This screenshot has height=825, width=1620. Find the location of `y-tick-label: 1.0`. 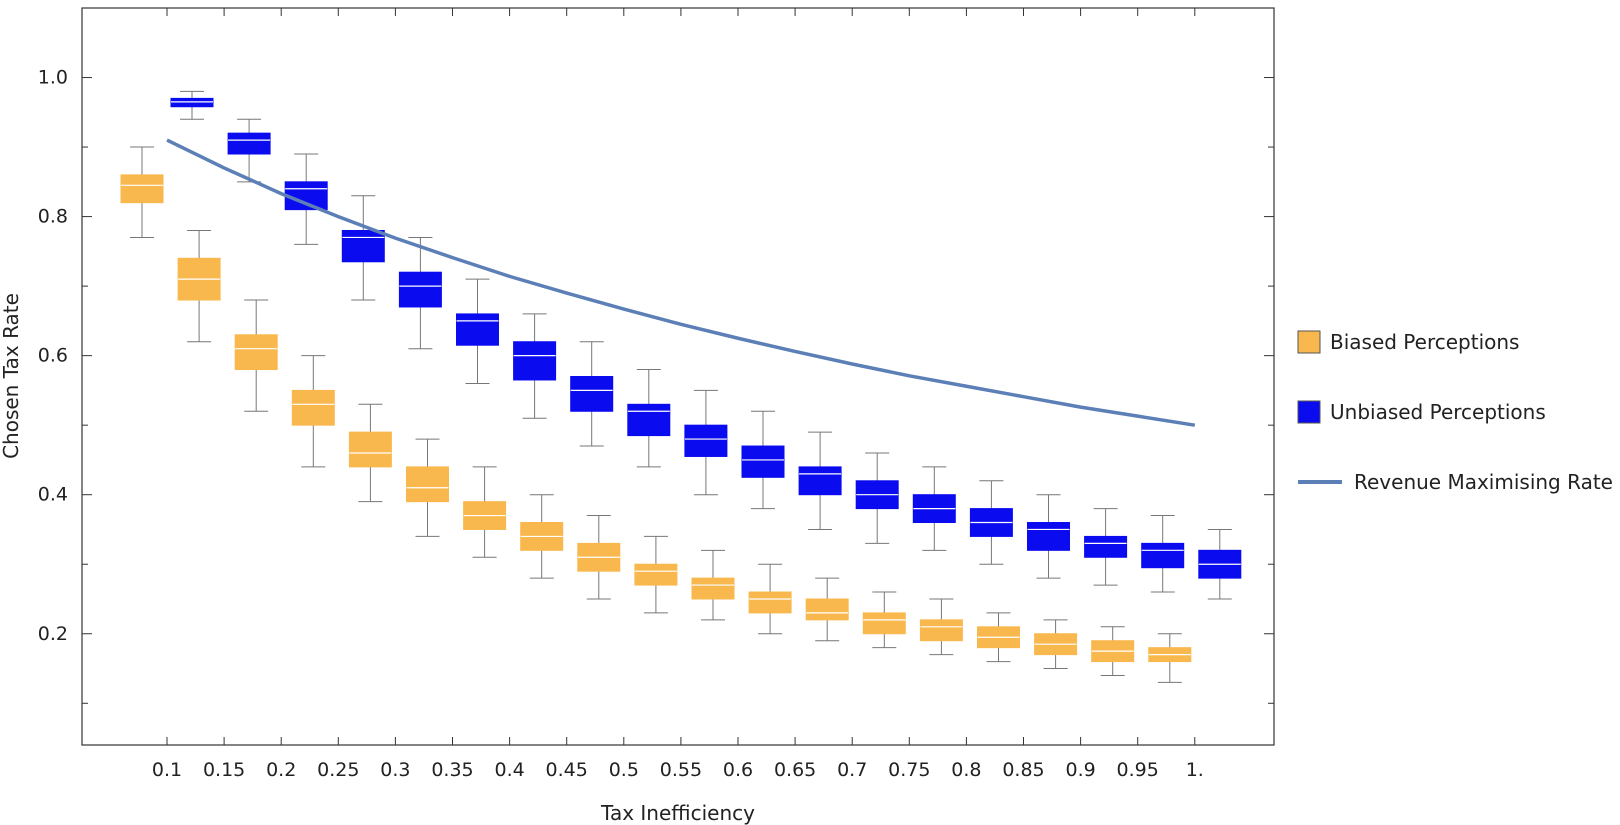

y-tick-label: 1.0 is located at coordinates (53, 78).